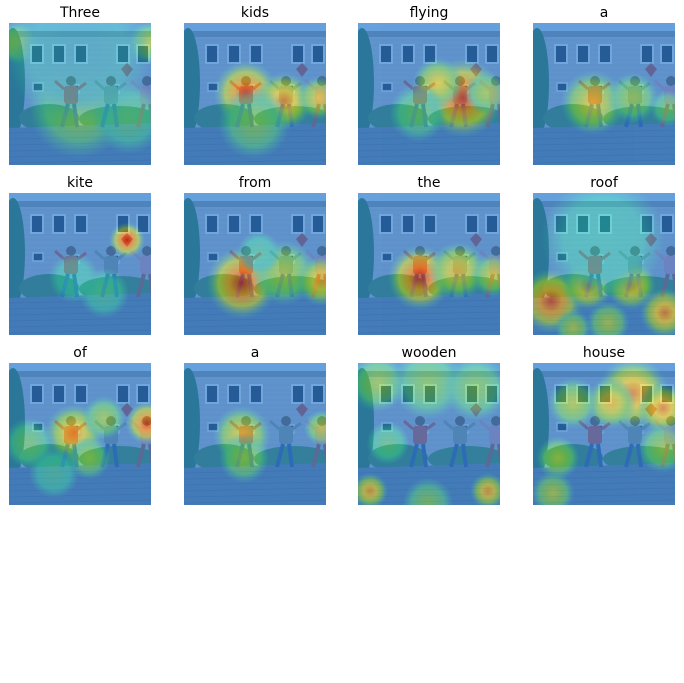 This screenshot has width=684, height=683. Describe the element at coordinates (429, 353) in the screenshot. I see `panel-word-label: wooden` at that location.